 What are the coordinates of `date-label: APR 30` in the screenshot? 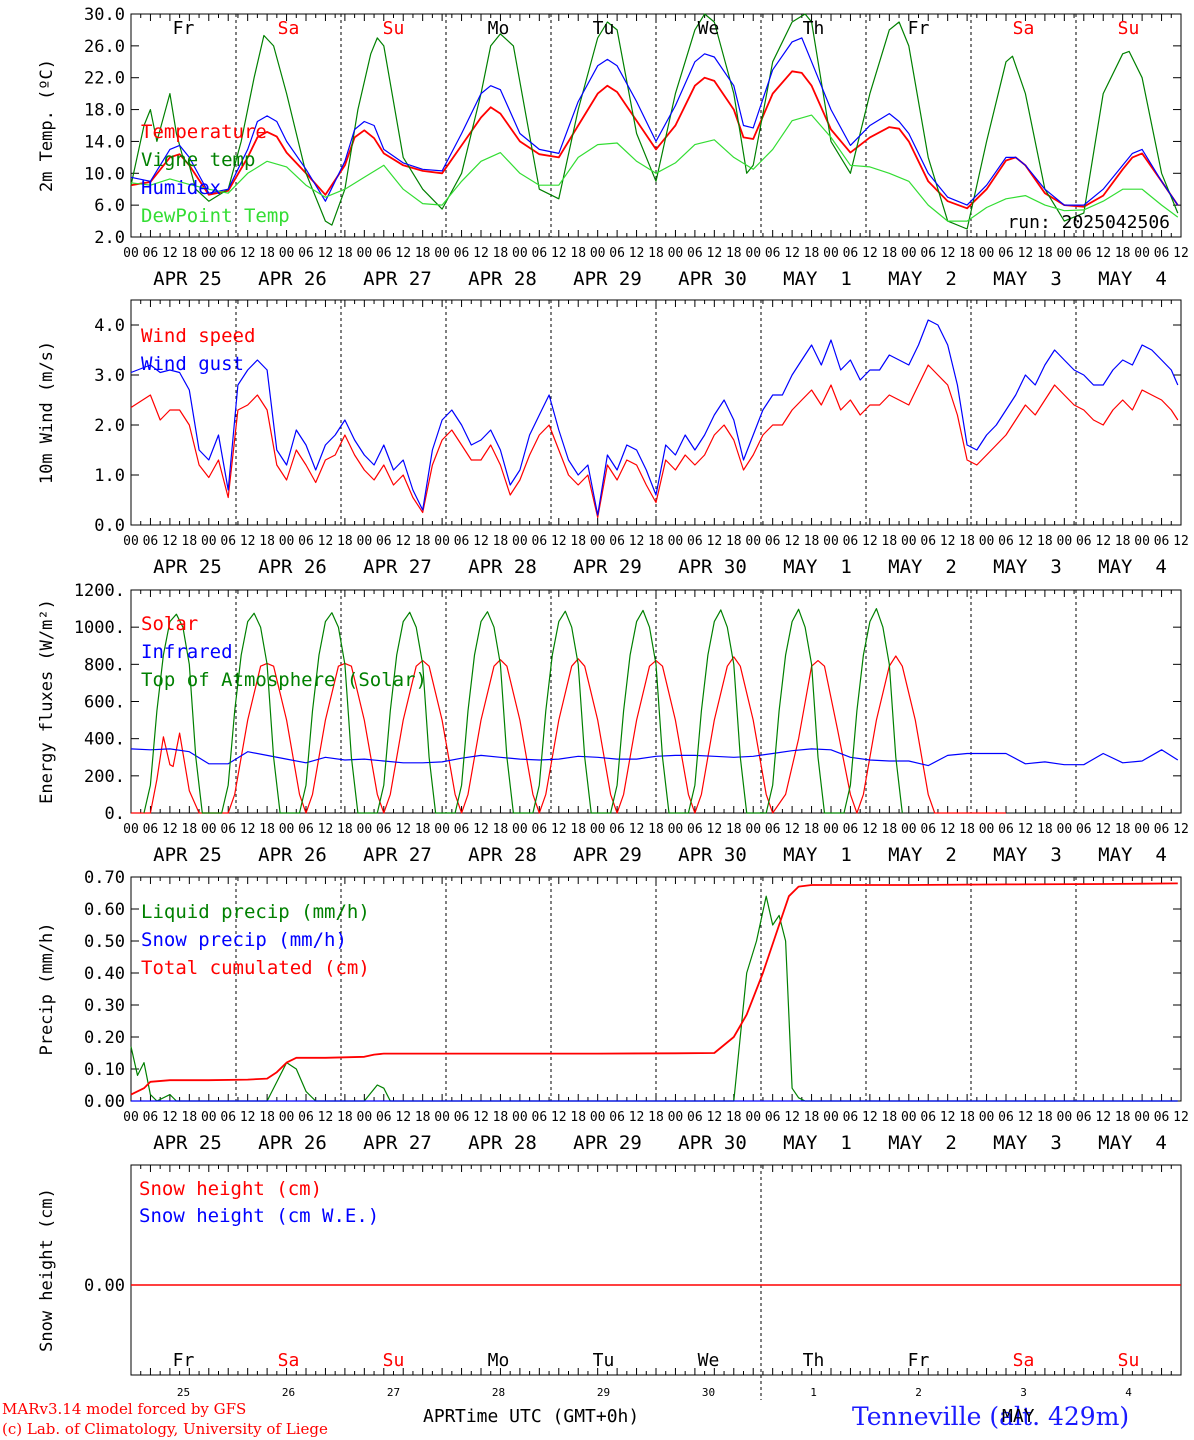 It's located at (712, 1143).